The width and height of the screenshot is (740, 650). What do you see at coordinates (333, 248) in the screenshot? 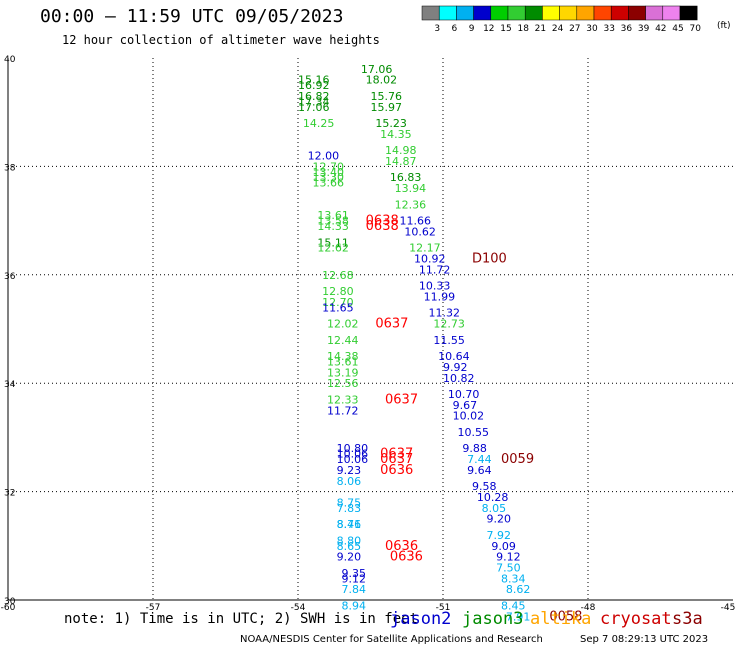
I see `wave-height-label: 12.62` at bounding box center [333, 248].